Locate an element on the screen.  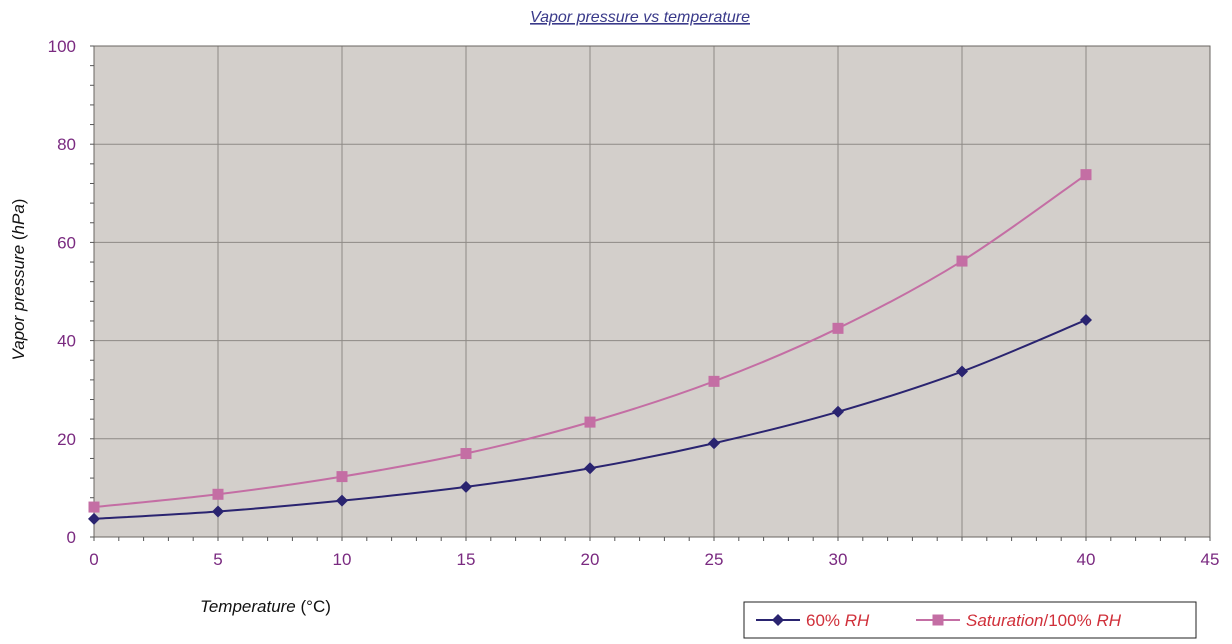
x-tick-label: 30 is located at coordinates (838, 559).